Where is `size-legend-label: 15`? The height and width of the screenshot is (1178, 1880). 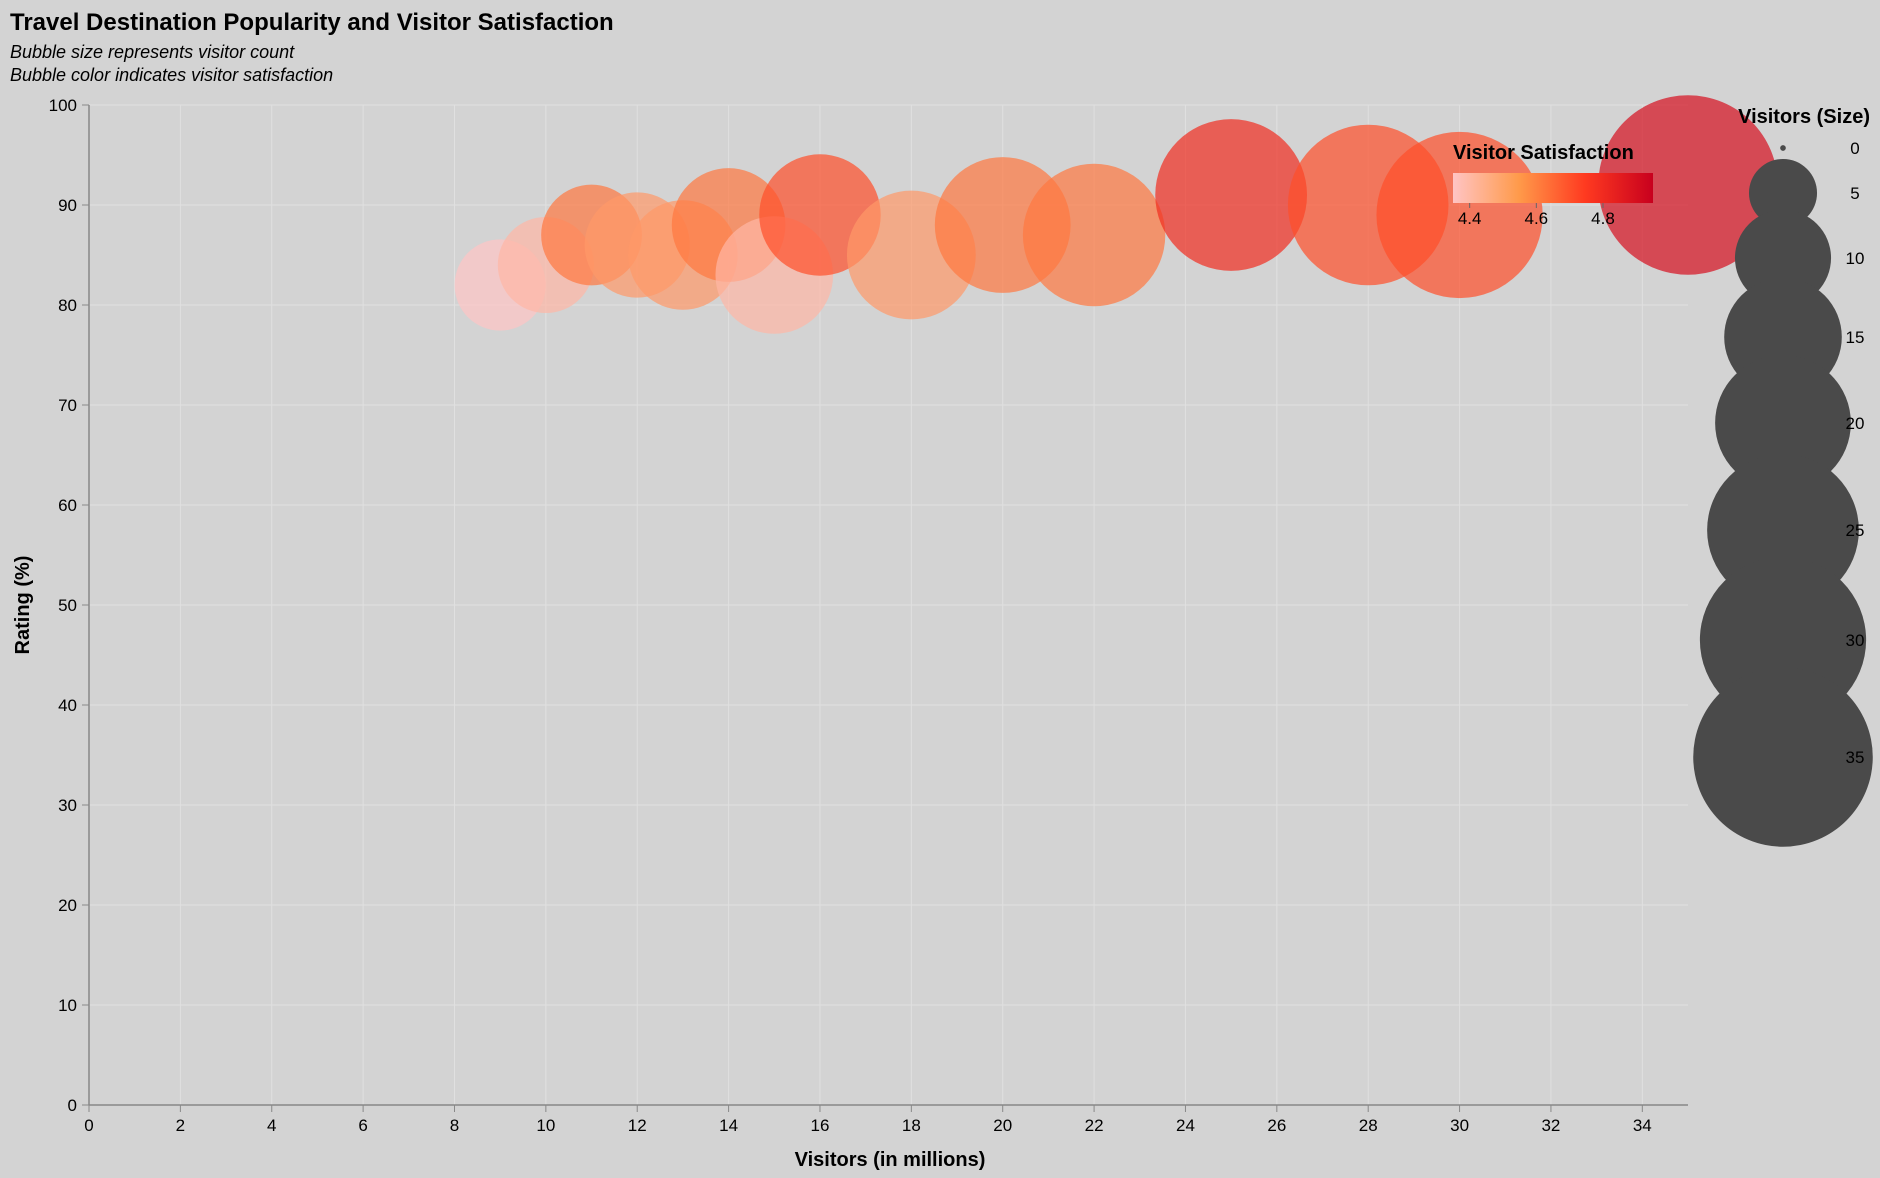
size-legend-label: 15 is located at coordinates (1855, 337).